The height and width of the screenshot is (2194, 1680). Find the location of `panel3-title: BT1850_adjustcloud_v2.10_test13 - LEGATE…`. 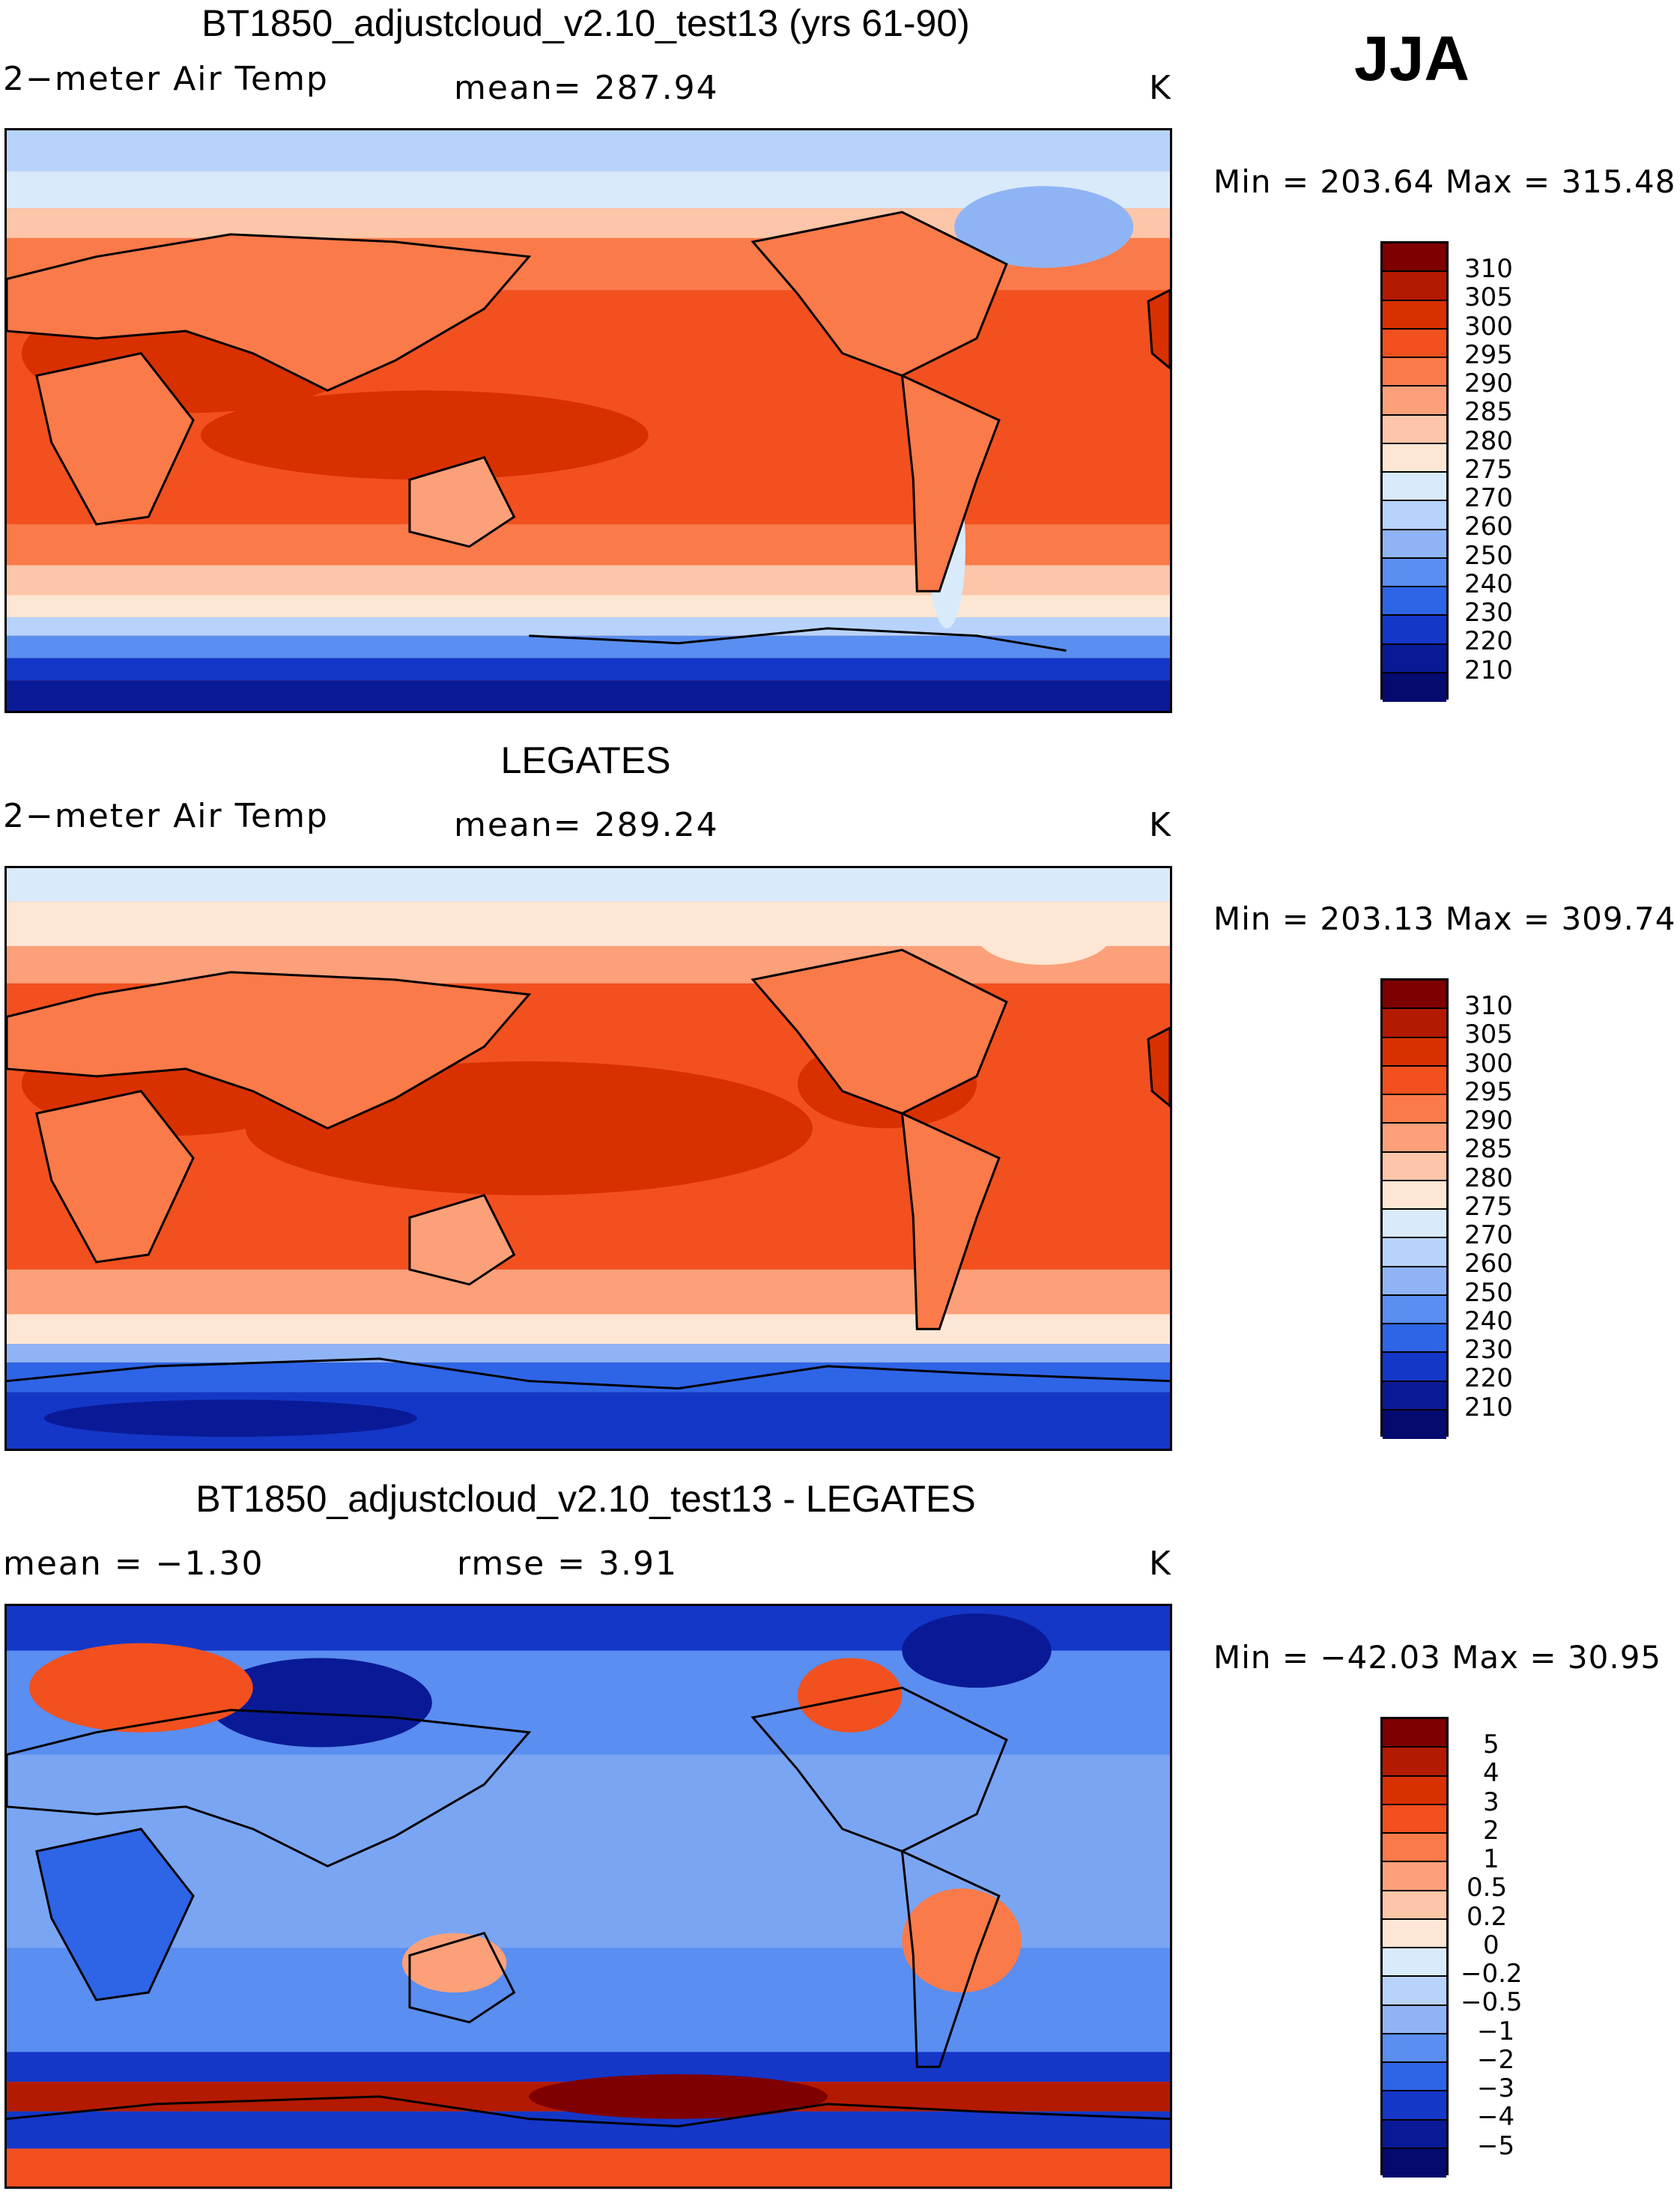

panel3-title: BT1850_adjustcloud_v2.10_test13 - LEGATE… is located at coordinates (585, 1499).